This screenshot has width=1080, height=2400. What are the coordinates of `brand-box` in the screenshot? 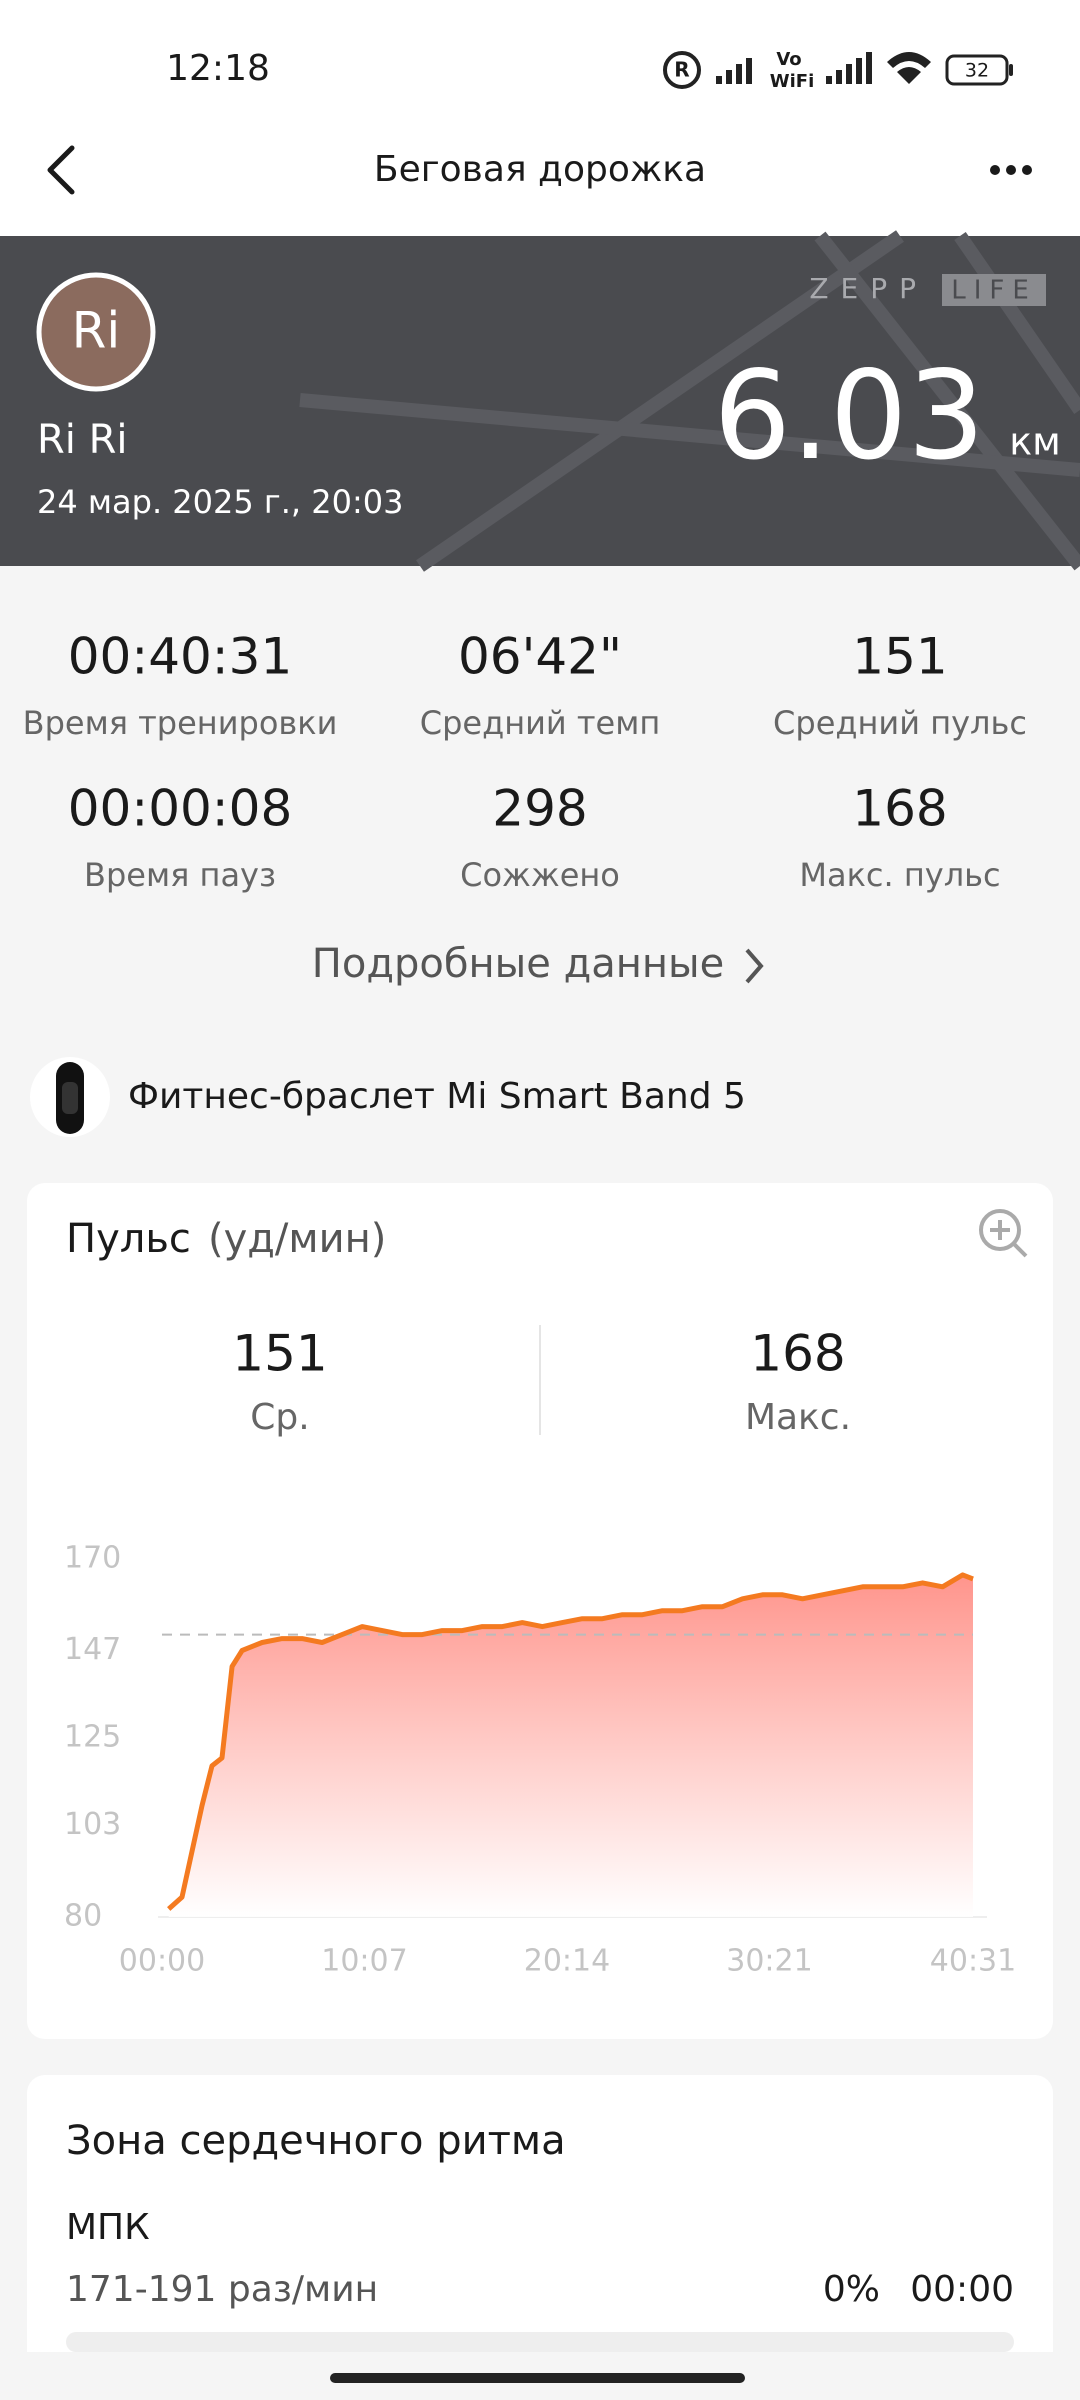 It's located at (994, 290).